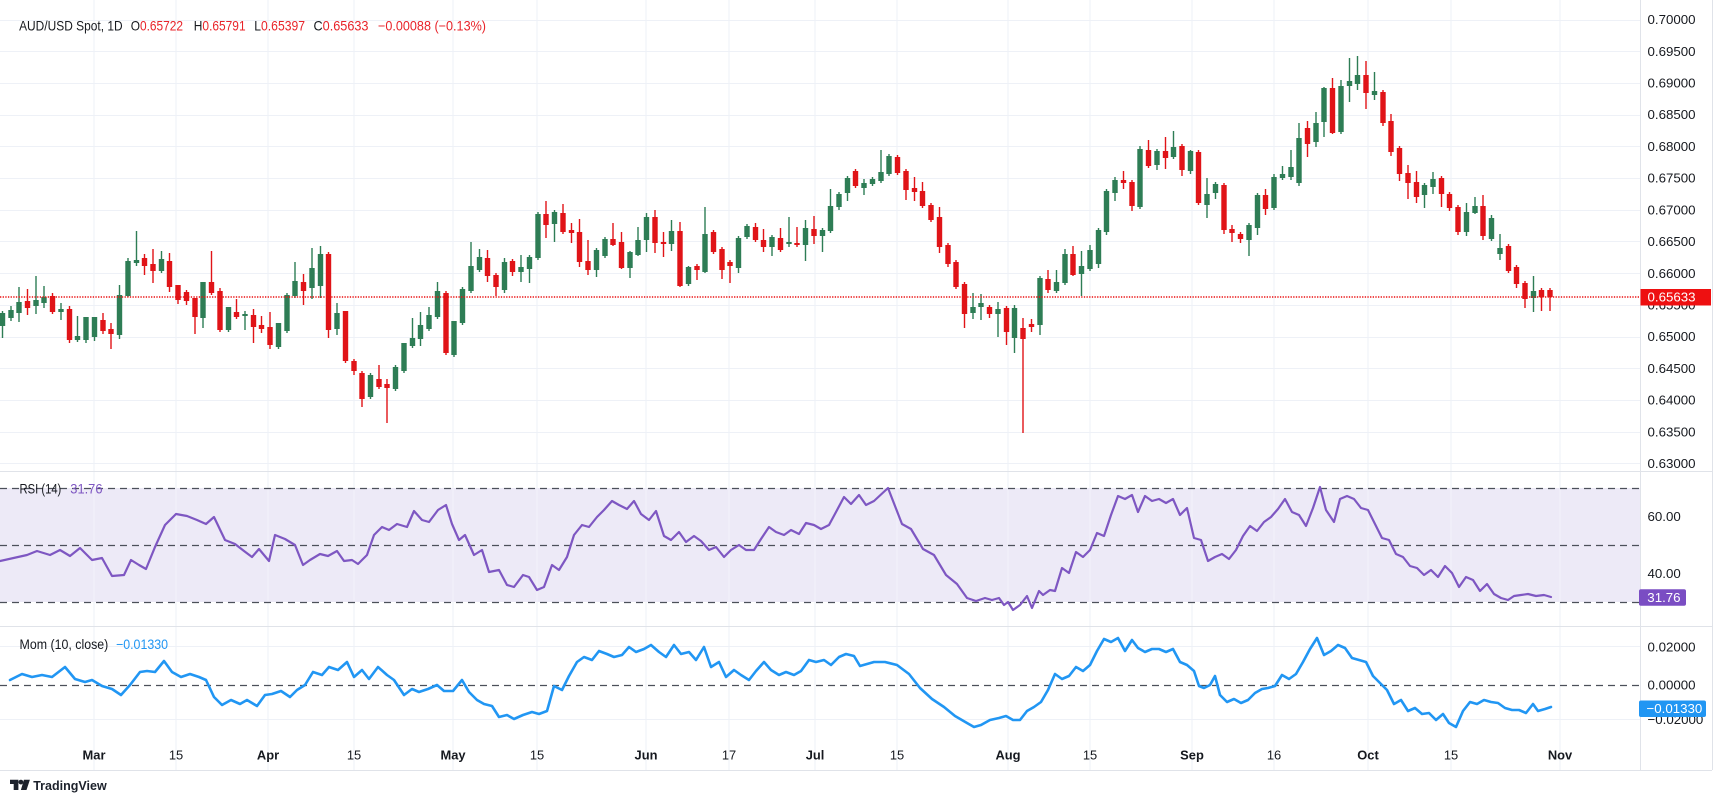 The image size is (1723, 808). I want to click on svg-text: 0.70000, so click(1672, 19).